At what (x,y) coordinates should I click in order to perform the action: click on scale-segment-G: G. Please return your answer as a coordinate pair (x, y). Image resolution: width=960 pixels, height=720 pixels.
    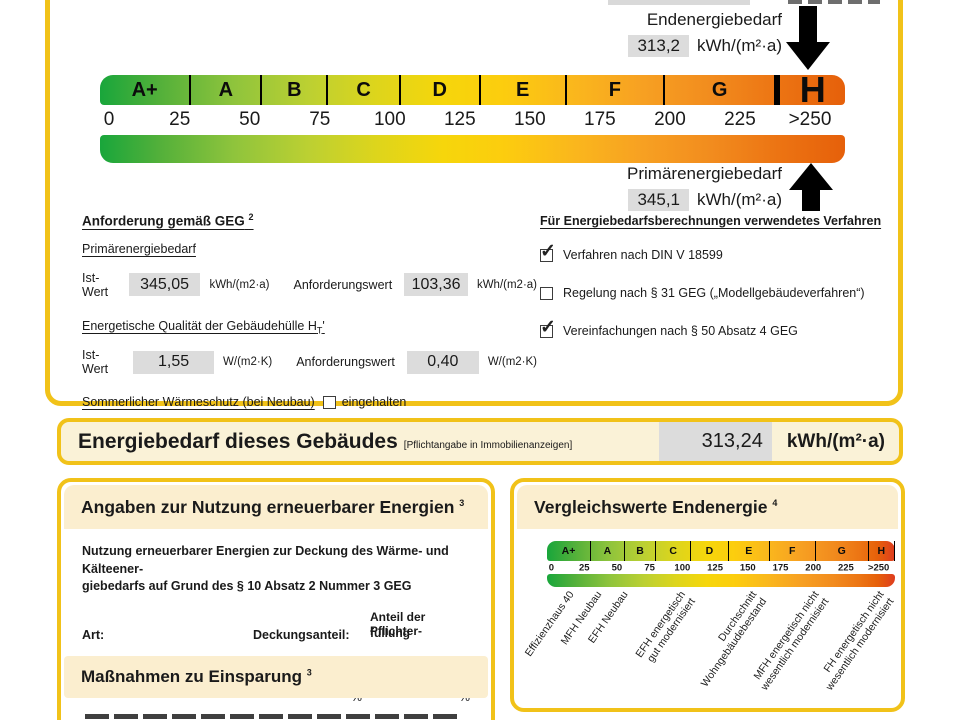
    Looking at the image, I should click on (721, 90).